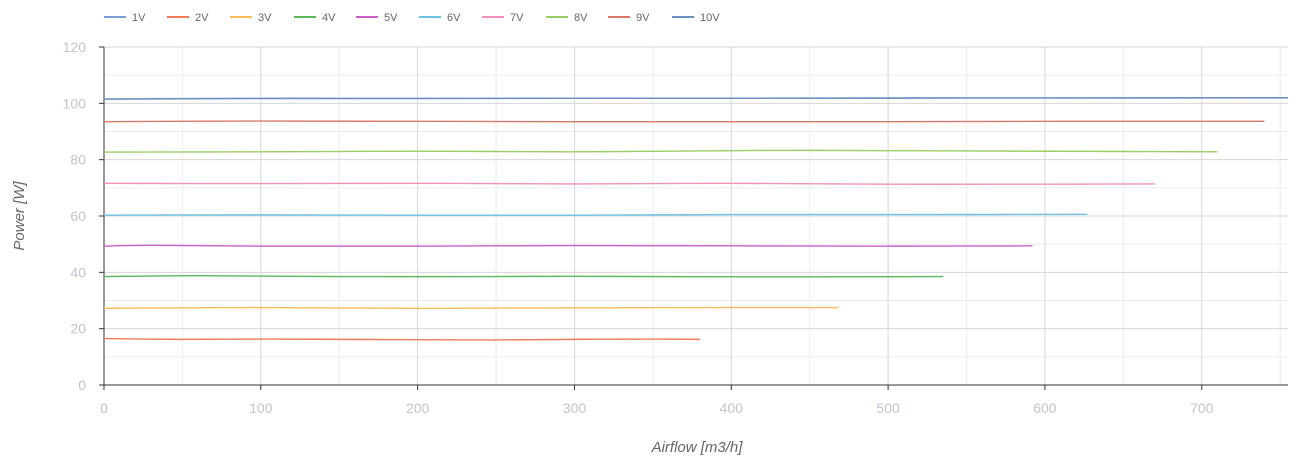 This screenshot has width=1290, height=462. Describe the element at coordinates (660, 151) in the screenshot. I see `series-line-8v` at that location.